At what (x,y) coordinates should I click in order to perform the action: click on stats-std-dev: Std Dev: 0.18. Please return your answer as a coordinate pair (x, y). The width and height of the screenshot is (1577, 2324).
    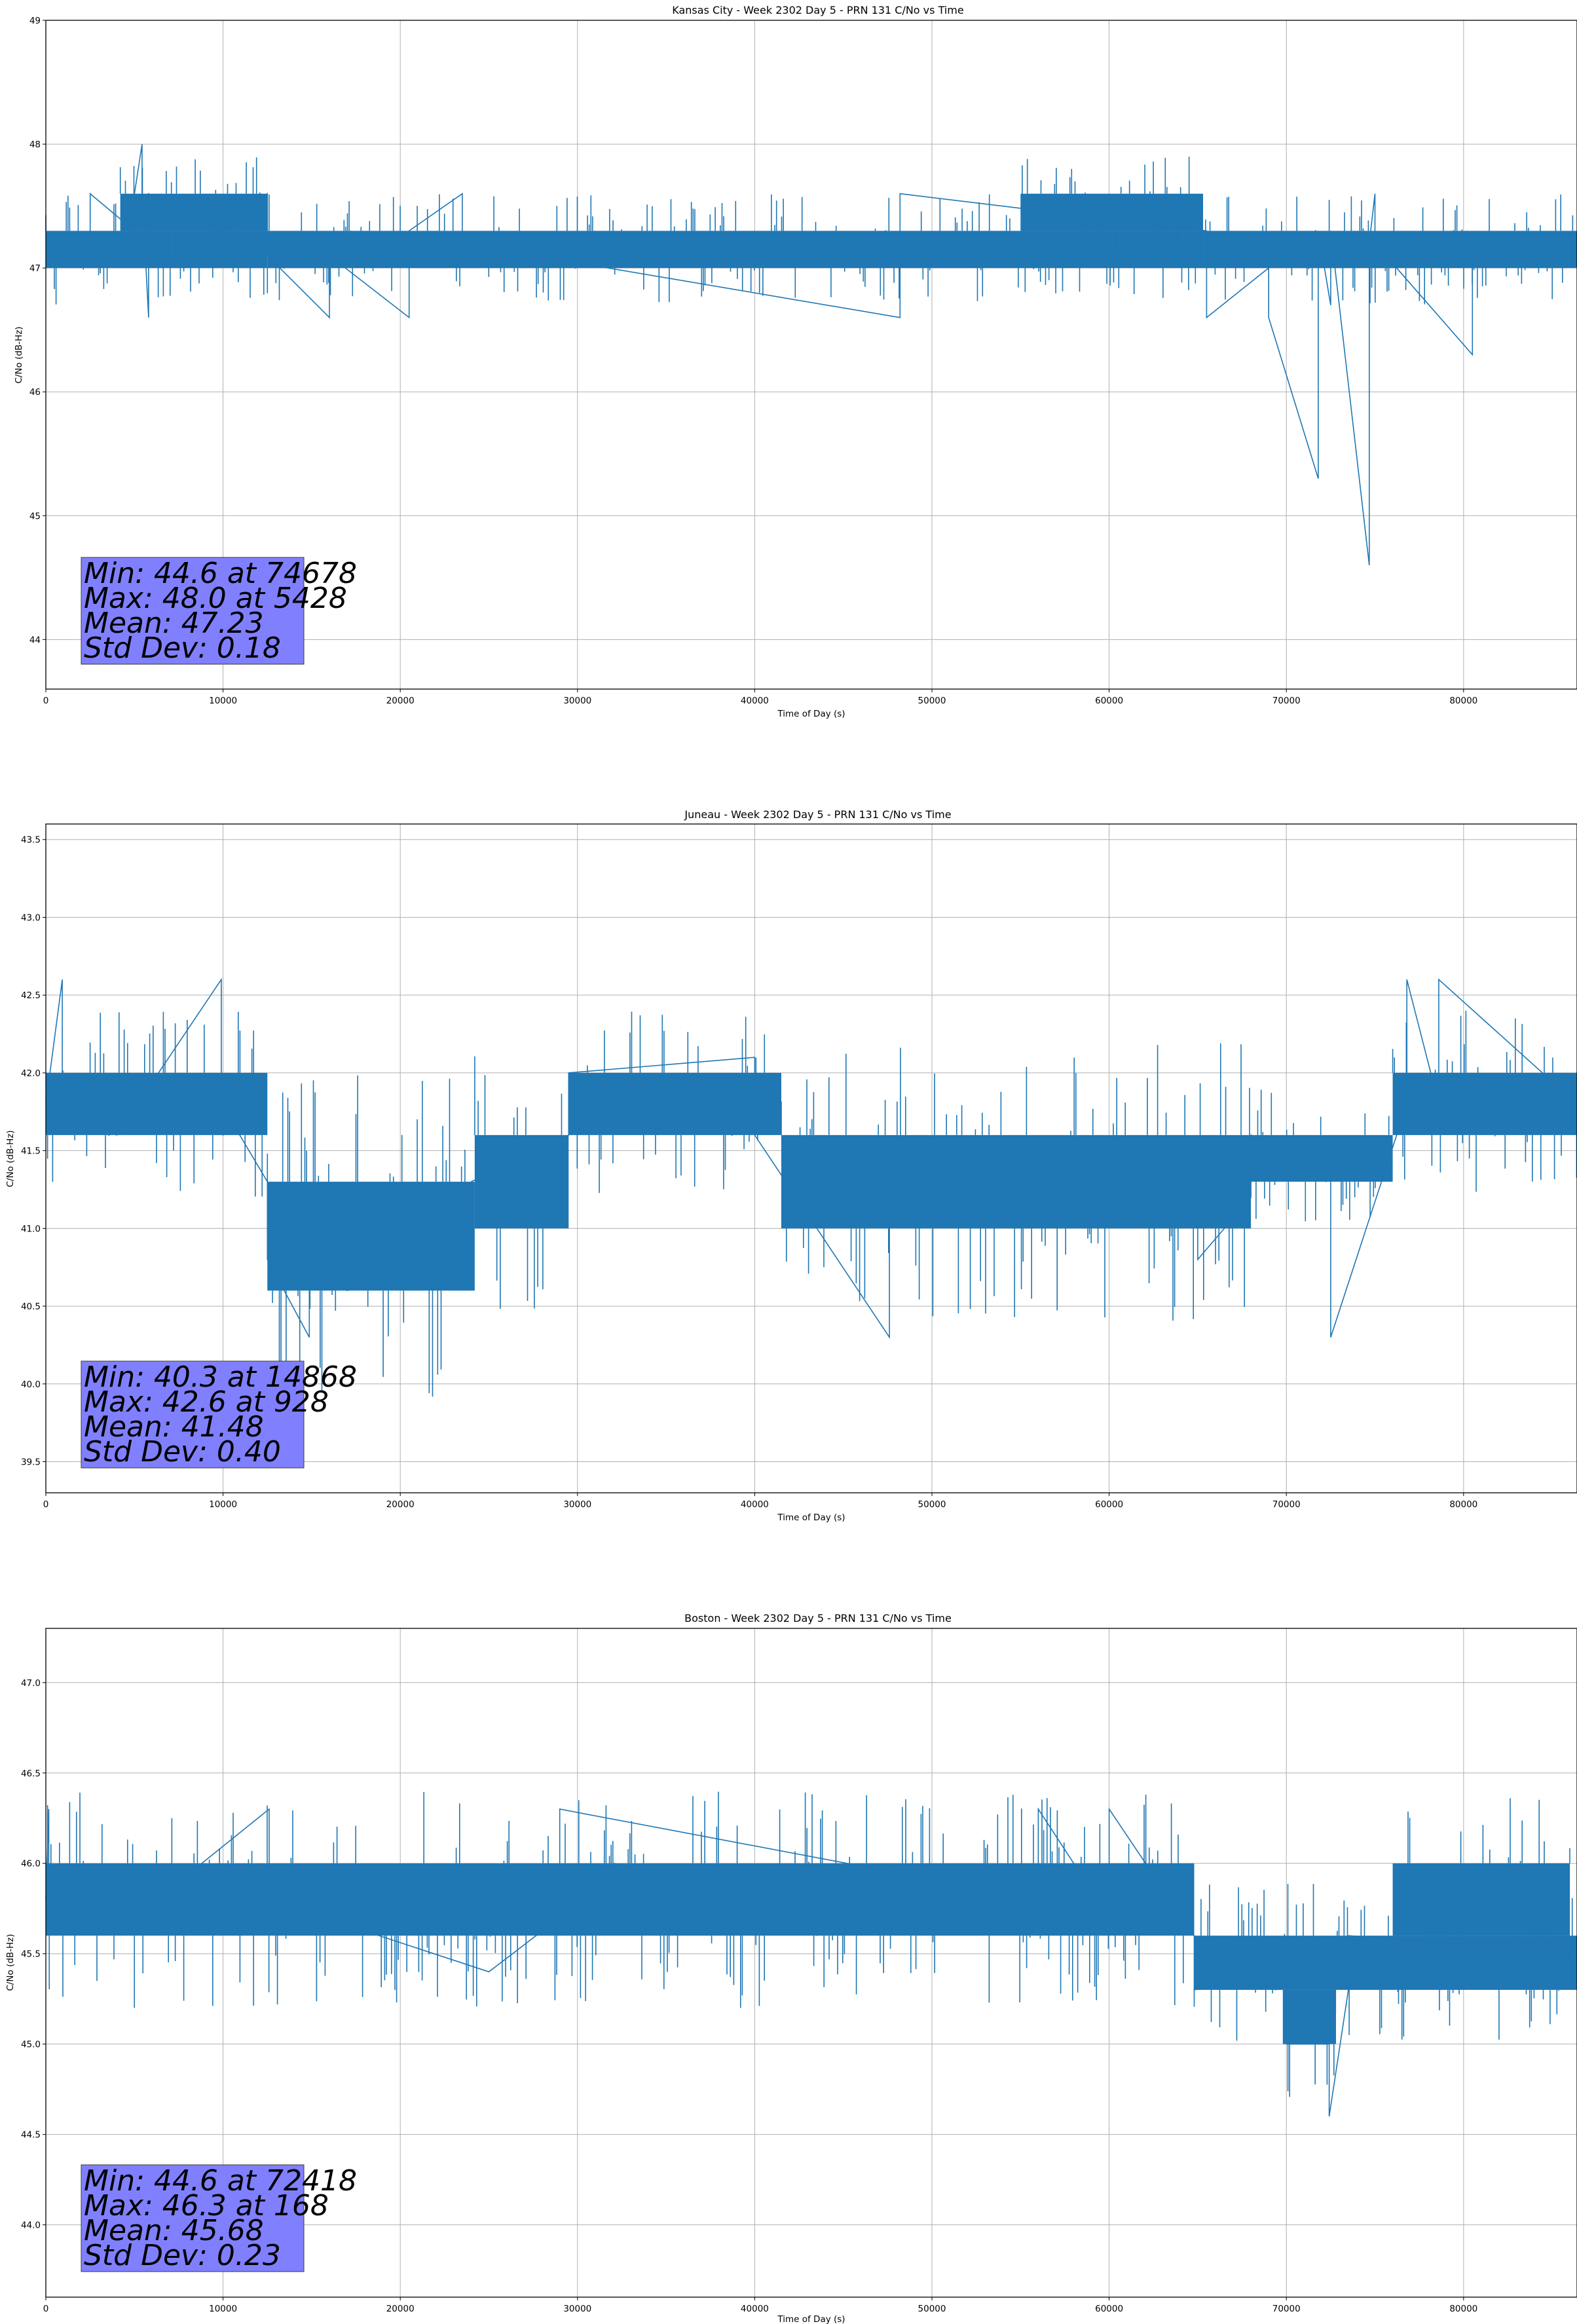
    Looking at the image, I should click on (182, 648).